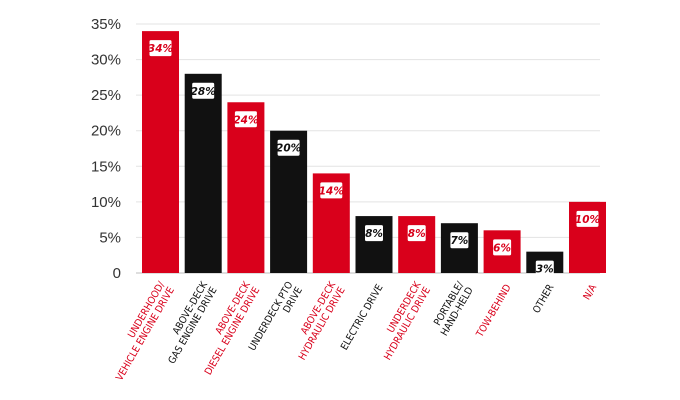 The width and height of the screenshot is (680, 400). I want to click on data-label: 6%, so click(502, 248).